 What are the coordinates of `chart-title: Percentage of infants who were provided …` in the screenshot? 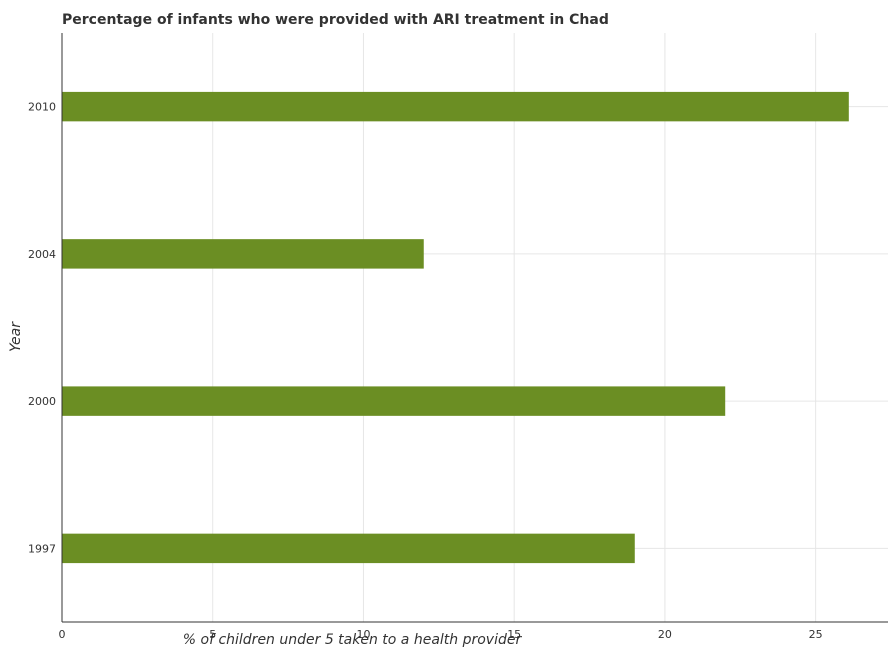 It's located at (335, 20).